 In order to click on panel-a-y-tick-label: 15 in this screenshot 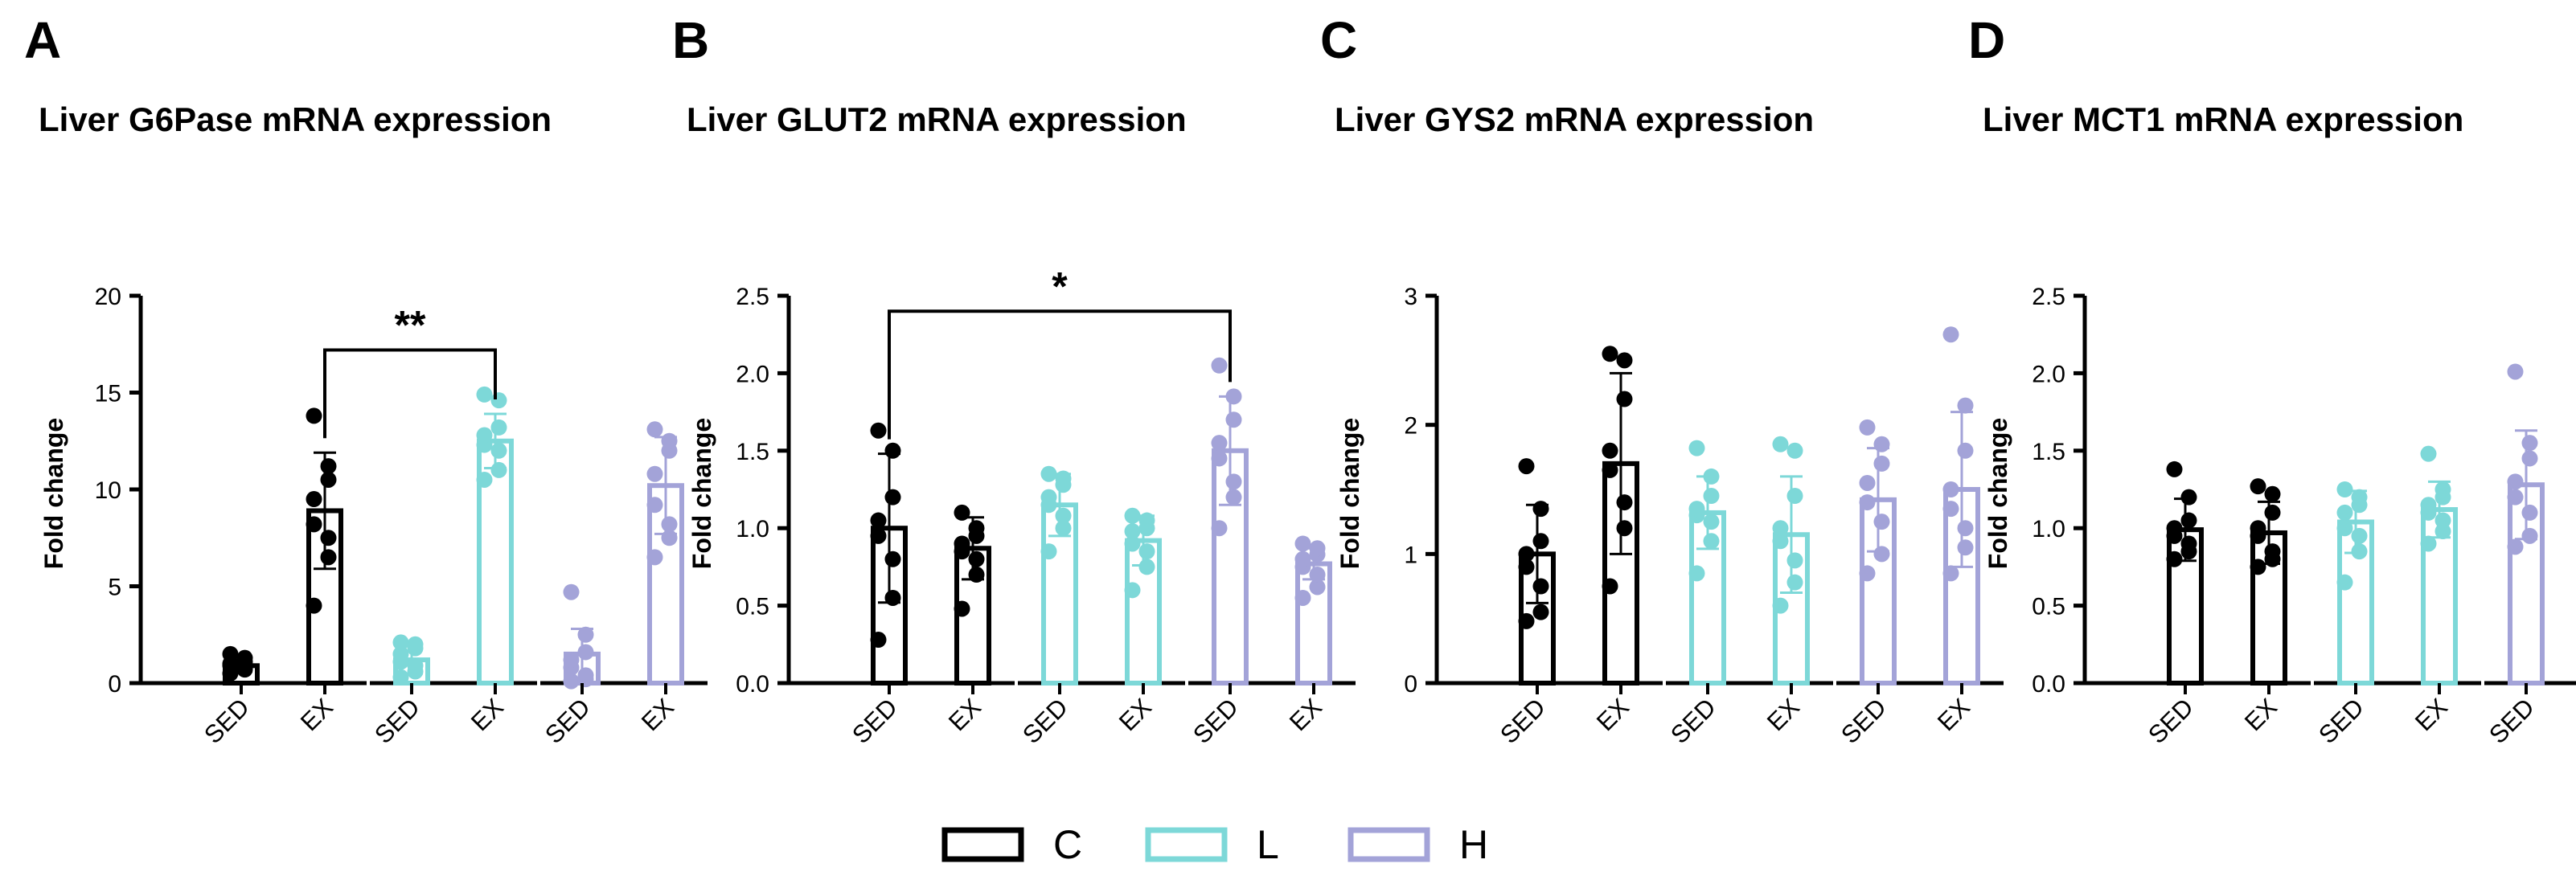, I will do `click(108, 394)`.